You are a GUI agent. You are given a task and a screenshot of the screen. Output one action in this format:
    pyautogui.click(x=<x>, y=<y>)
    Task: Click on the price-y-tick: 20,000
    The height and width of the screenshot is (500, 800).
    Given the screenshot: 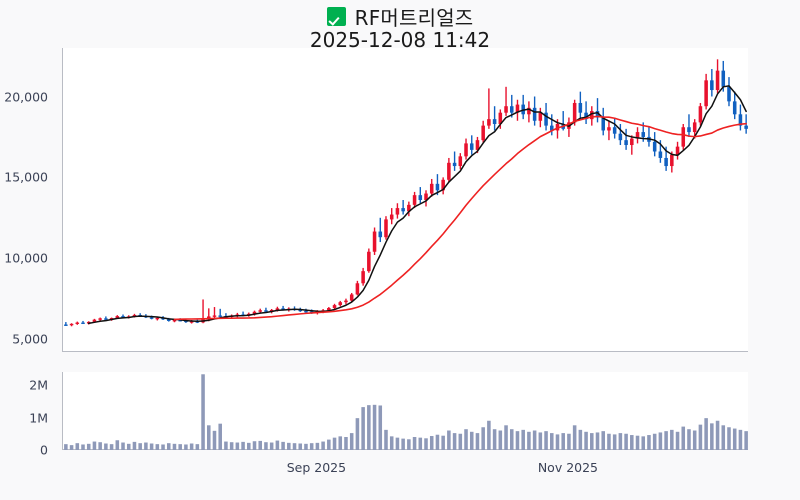 What is the action you would take?
    pyautogui.click(x=26, y=96)
    